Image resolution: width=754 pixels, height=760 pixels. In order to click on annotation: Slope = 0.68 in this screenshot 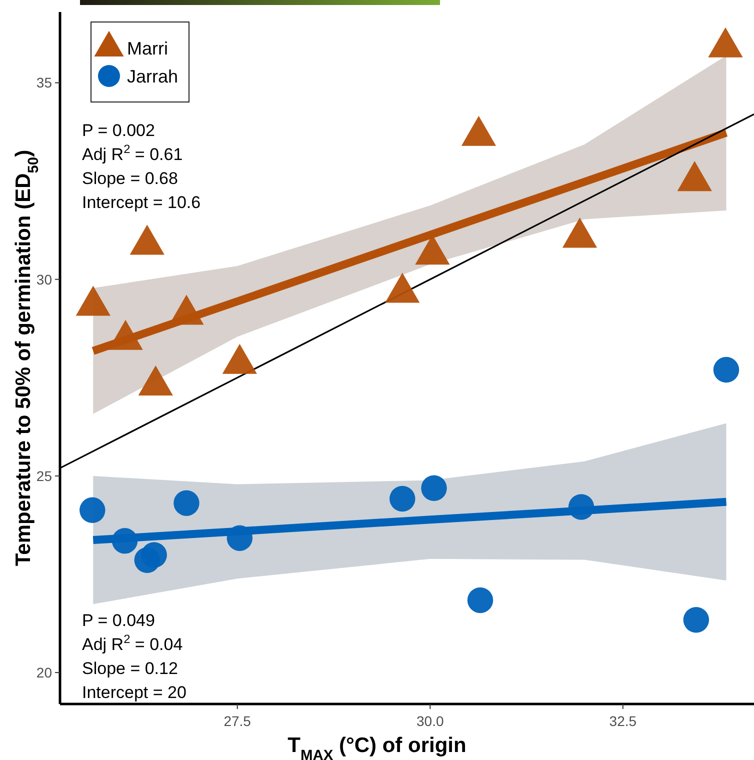, I will do `click(130, 178)`.